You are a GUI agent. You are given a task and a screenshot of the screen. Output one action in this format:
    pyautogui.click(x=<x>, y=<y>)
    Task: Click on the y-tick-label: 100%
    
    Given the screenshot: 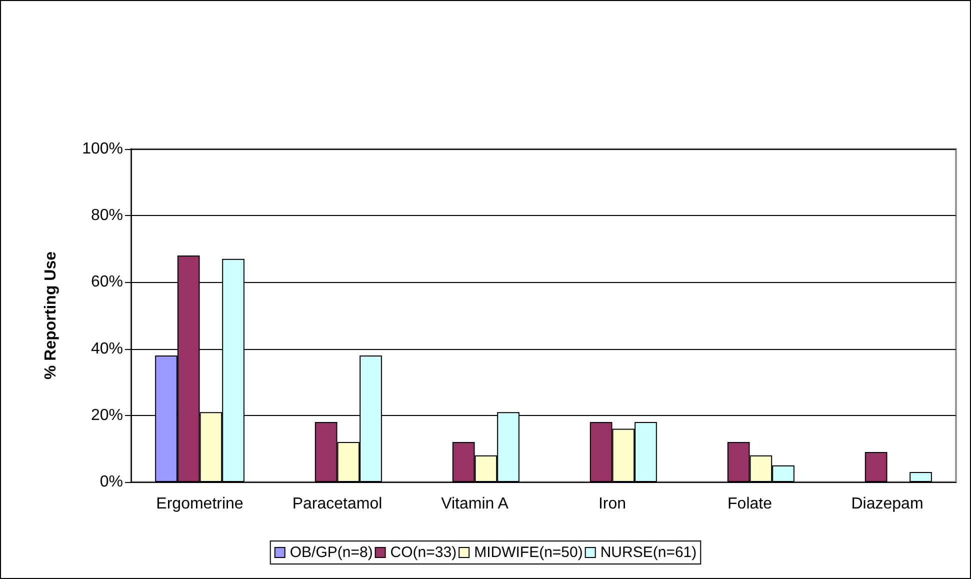 What is the action you would take?
    pyautogui.click(x=102, y=149)
    